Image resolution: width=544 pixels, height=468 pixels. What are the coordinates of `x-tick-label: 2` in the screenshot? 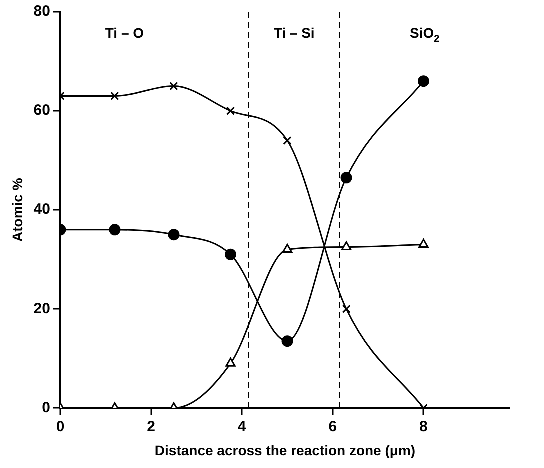 It's located at (151, 427).